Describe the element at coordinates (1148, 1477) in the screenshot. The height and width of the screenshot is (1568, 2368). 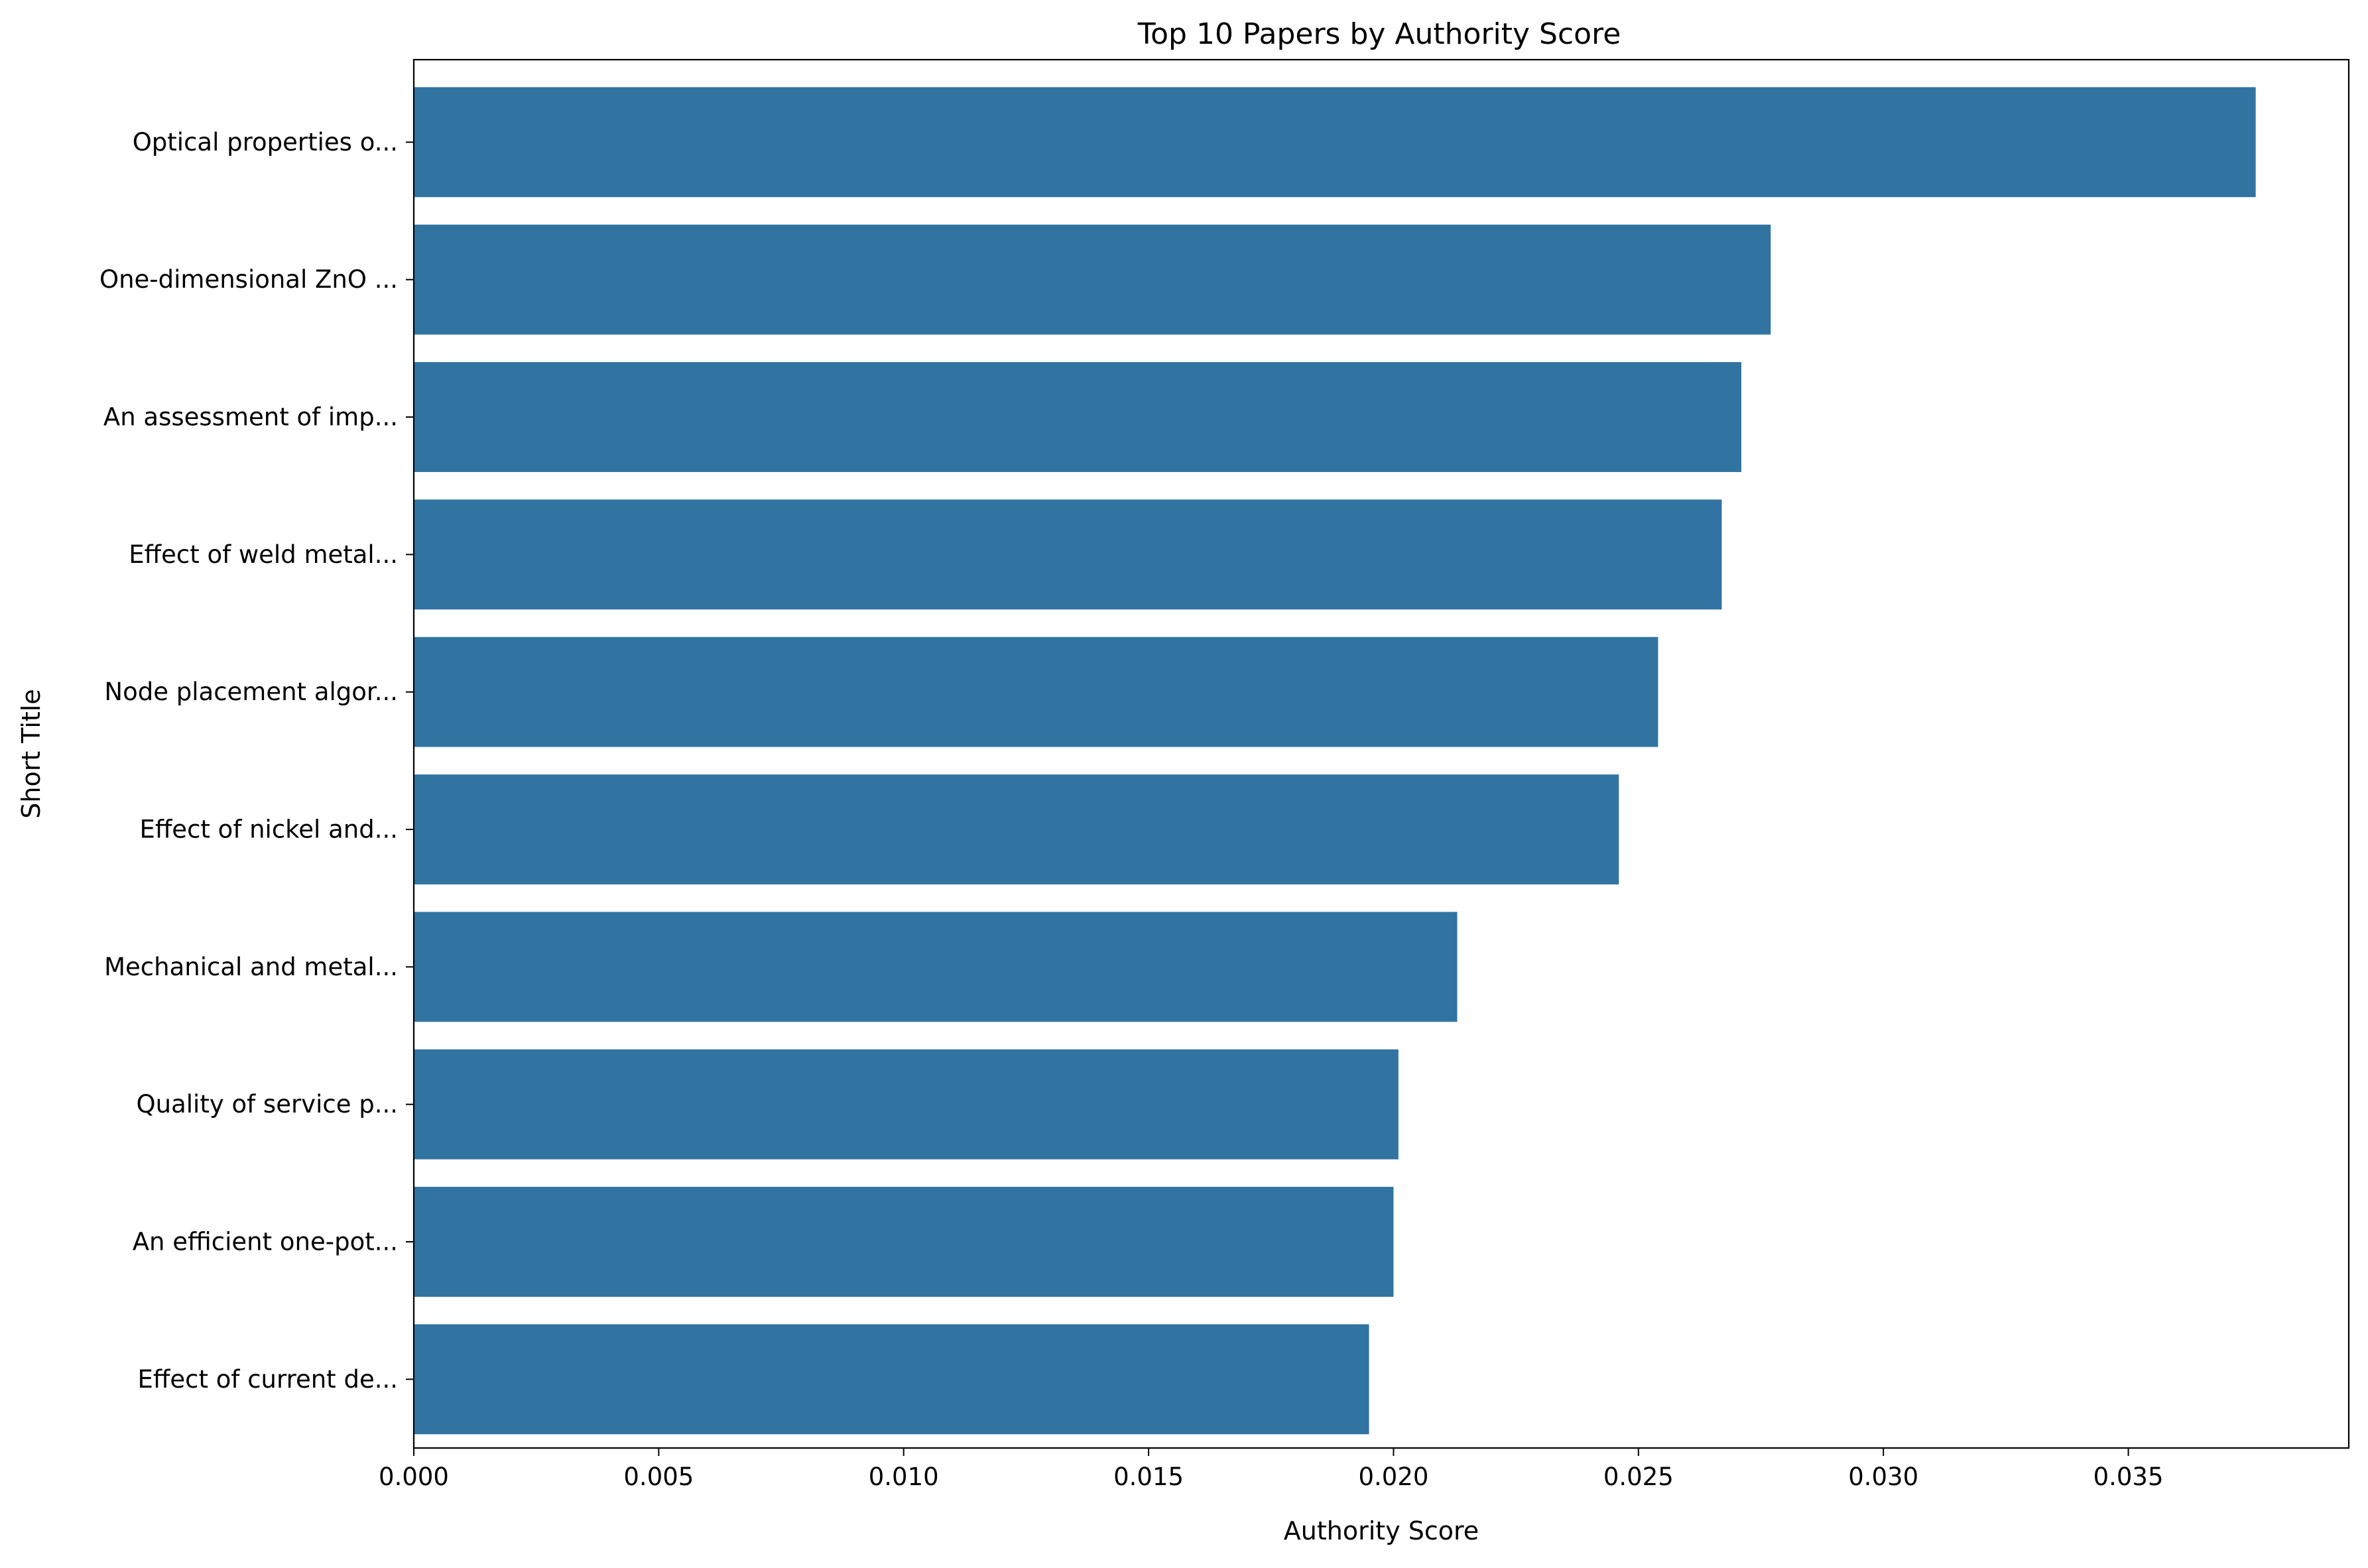
I see `x-tick-label: 0.015` at that location.